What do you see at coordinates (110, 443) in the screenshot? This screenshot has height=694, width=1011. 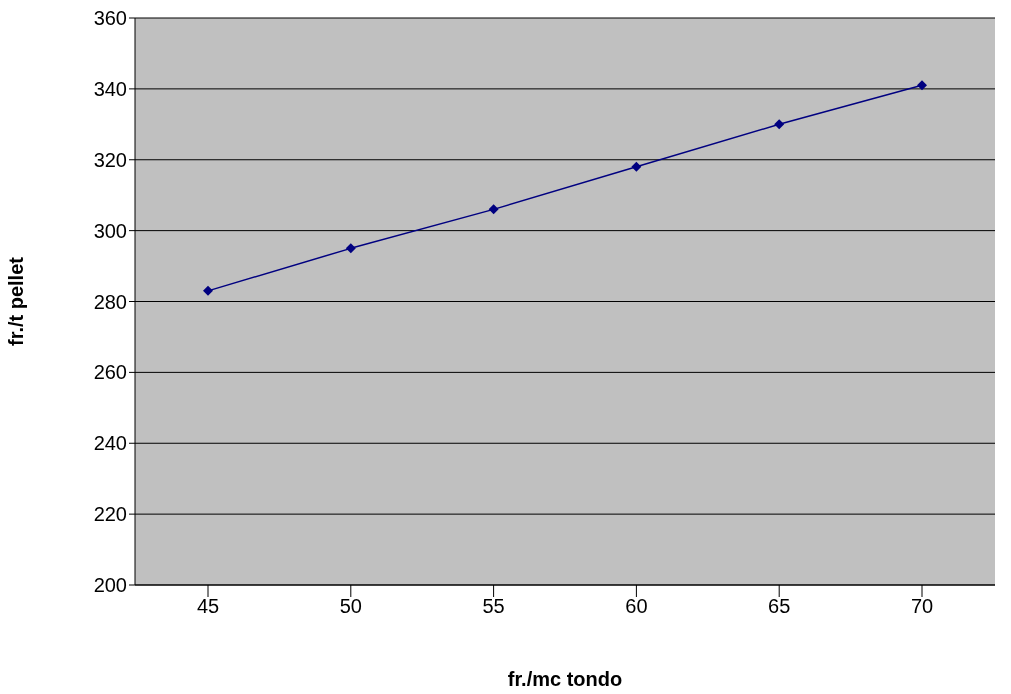 I see `y-tick-label: 240` at bounding box center [110, 443].